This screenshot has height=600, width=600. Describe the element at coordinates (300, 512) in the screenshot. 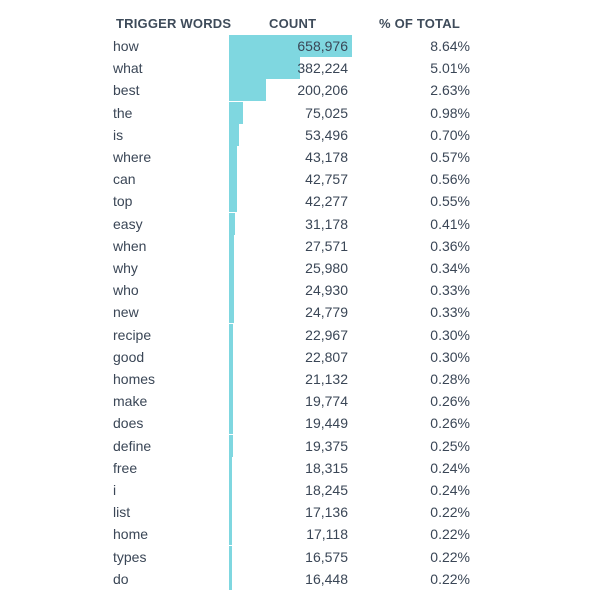

I see `chart-row: list 17,136 0.22%` at that location.